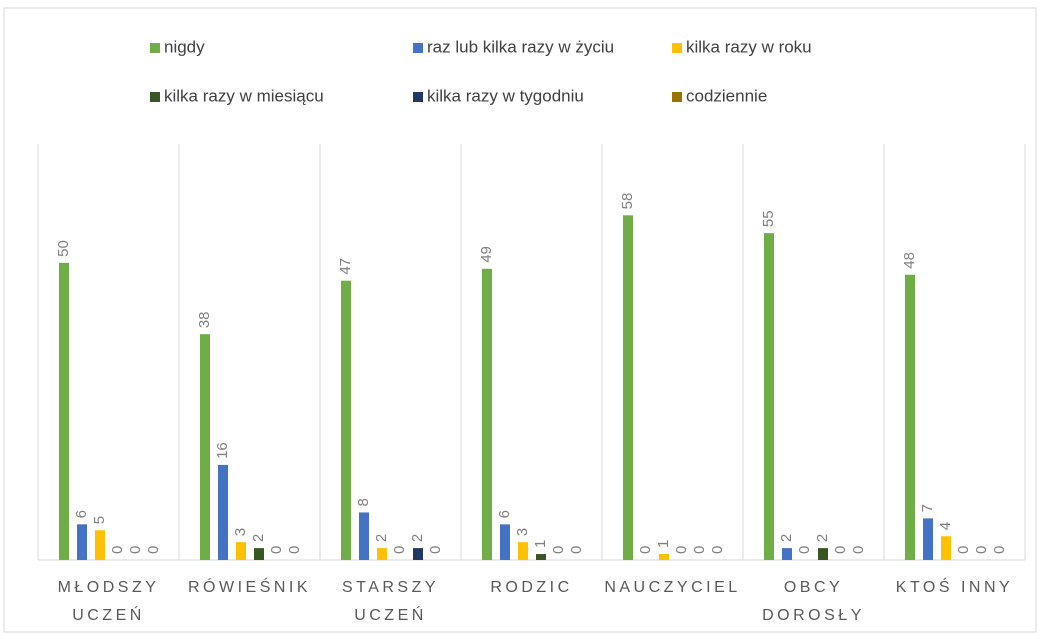  I want to click on legend-label: codziennie, so click(726, 95).